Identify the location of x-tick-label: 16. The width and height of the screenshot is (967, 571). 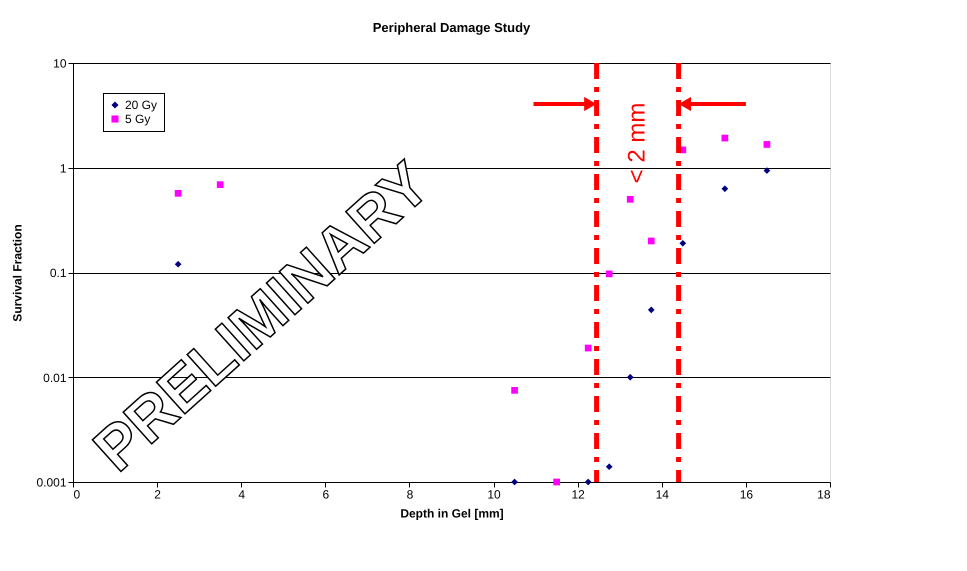
(747, 495).